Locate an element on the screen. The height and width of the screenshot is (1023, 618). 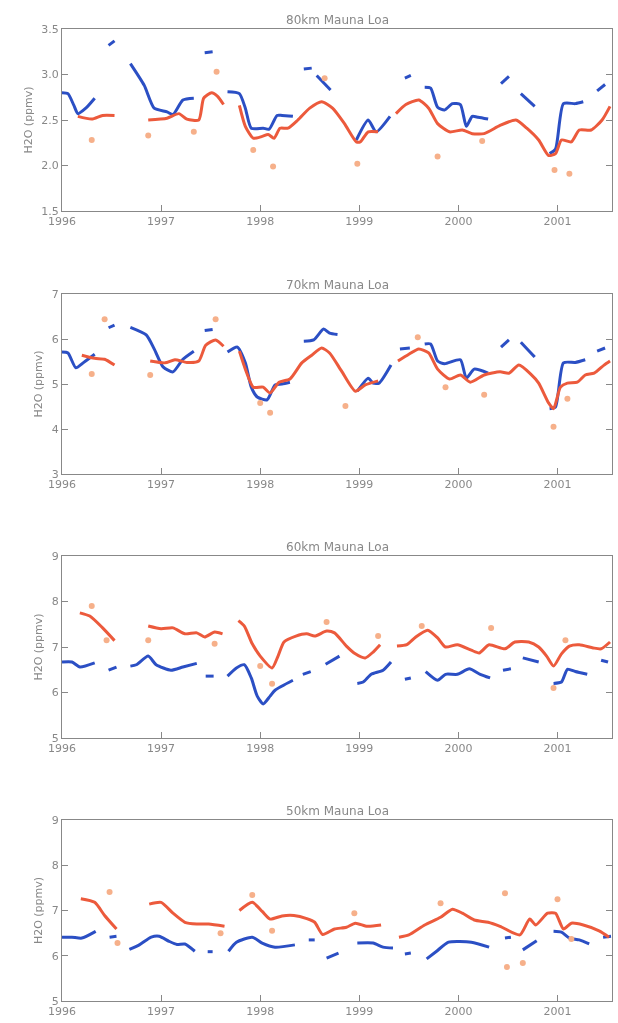
y-tick-label: 4 is located at coordinates (55, 429).